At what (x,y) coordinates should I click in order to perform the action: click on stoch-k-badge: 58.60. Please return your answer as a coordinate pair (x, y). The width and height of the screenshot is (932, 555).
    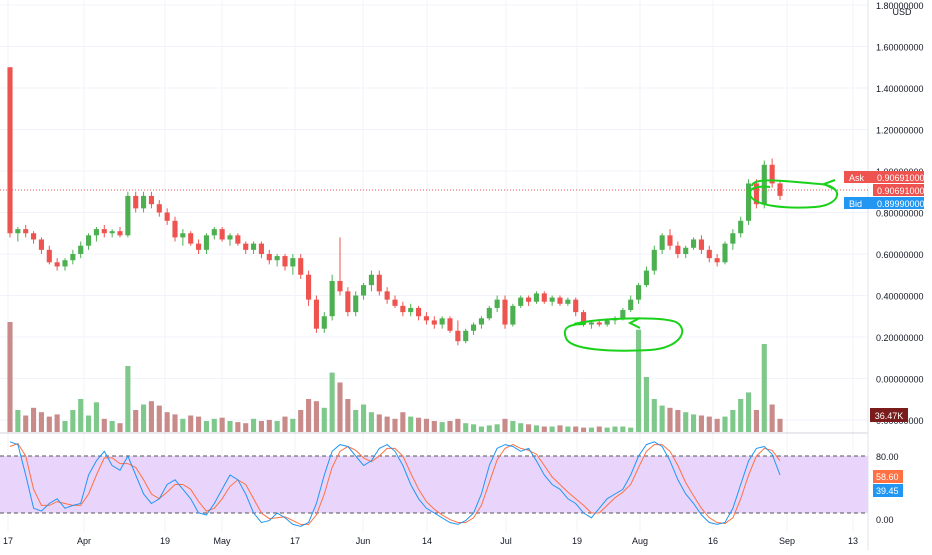
    Looking at the image, I should click on (888, 476).